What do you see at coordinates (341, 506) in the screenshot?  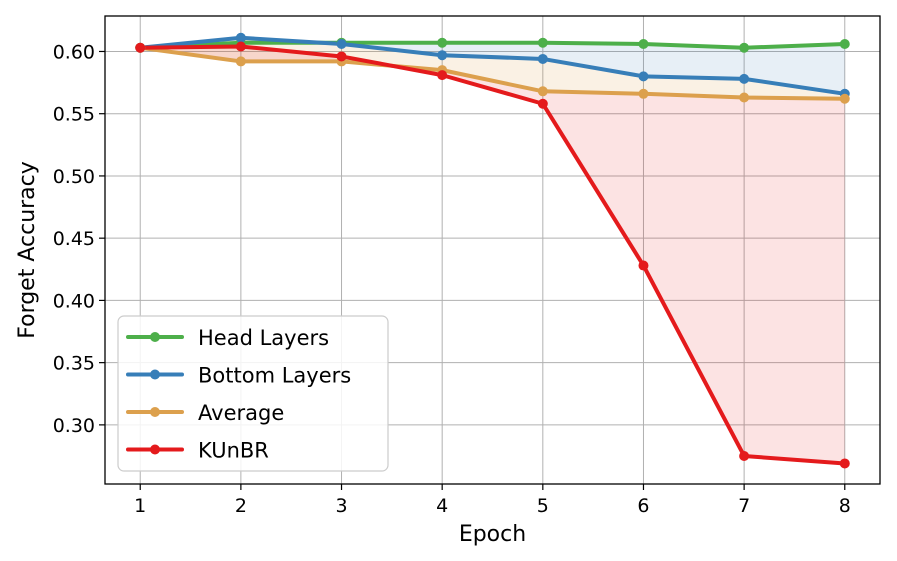 I see `x-tick-label: 3` at bounding box center [341, 506].